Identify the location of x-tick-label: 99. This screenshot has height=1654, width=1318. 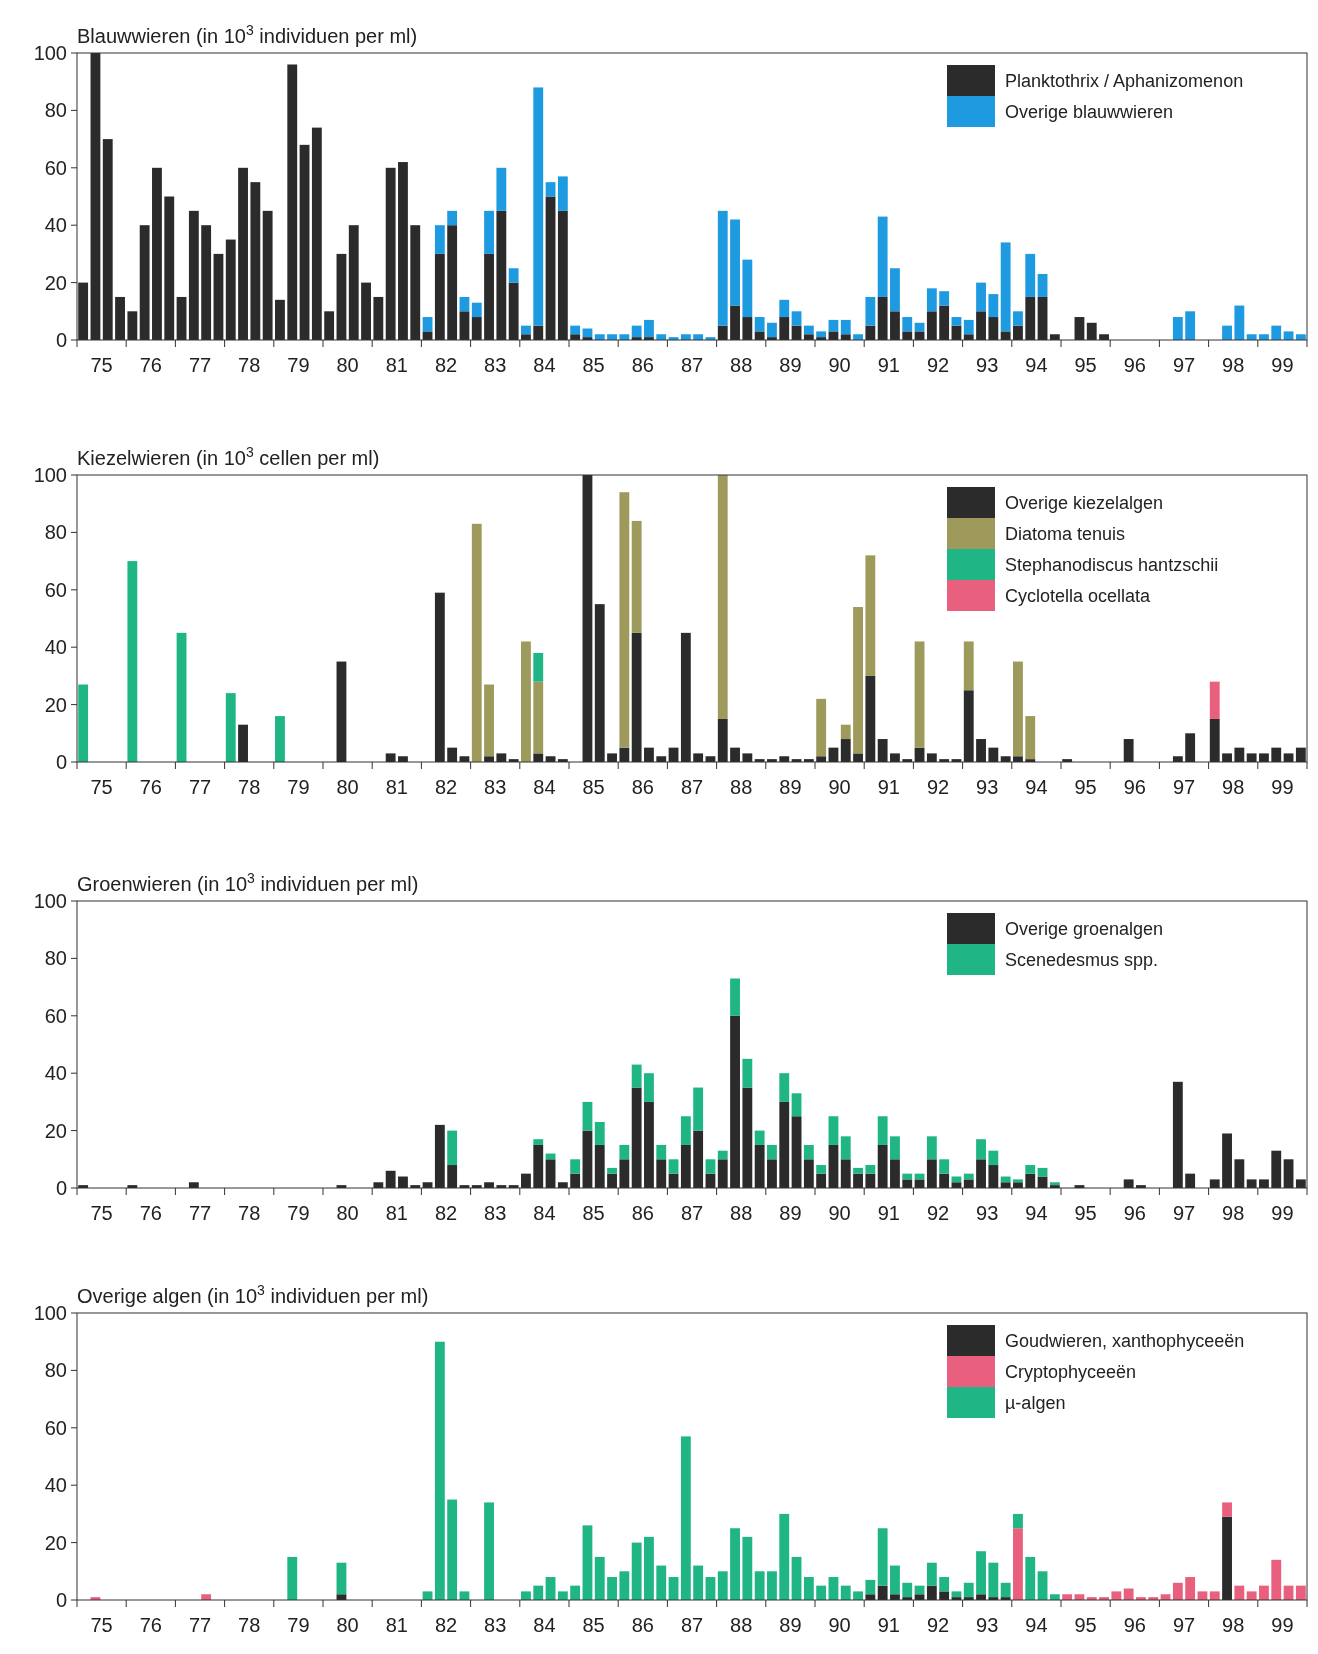
(1282, 787).